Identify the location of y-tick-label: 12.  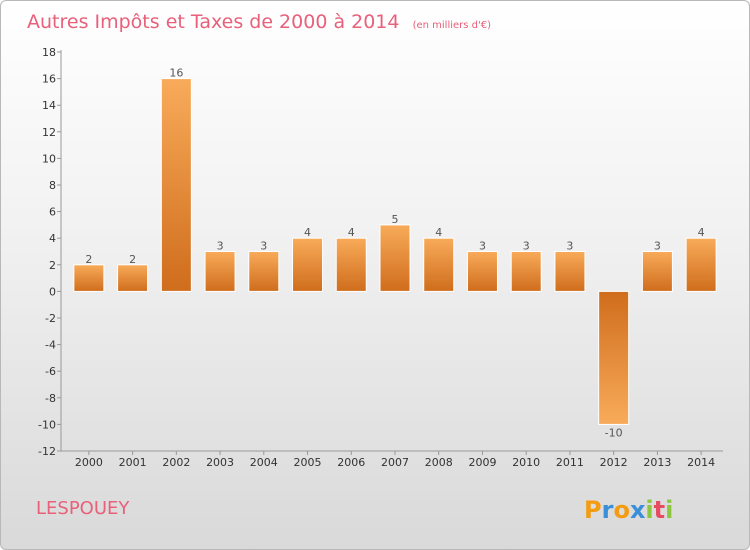
(49, 132).